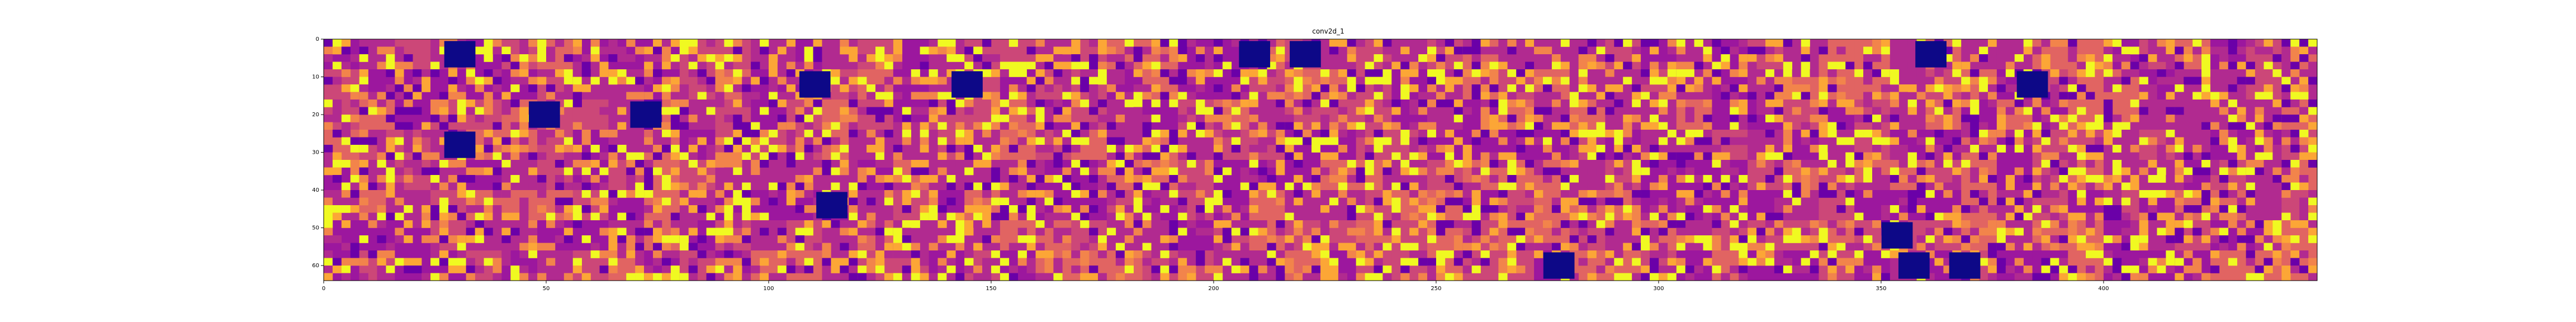 Image resolution: width=2576 pixels, height=322 pixels. I want to click on dead-filter-tile, so click(1897, 235).